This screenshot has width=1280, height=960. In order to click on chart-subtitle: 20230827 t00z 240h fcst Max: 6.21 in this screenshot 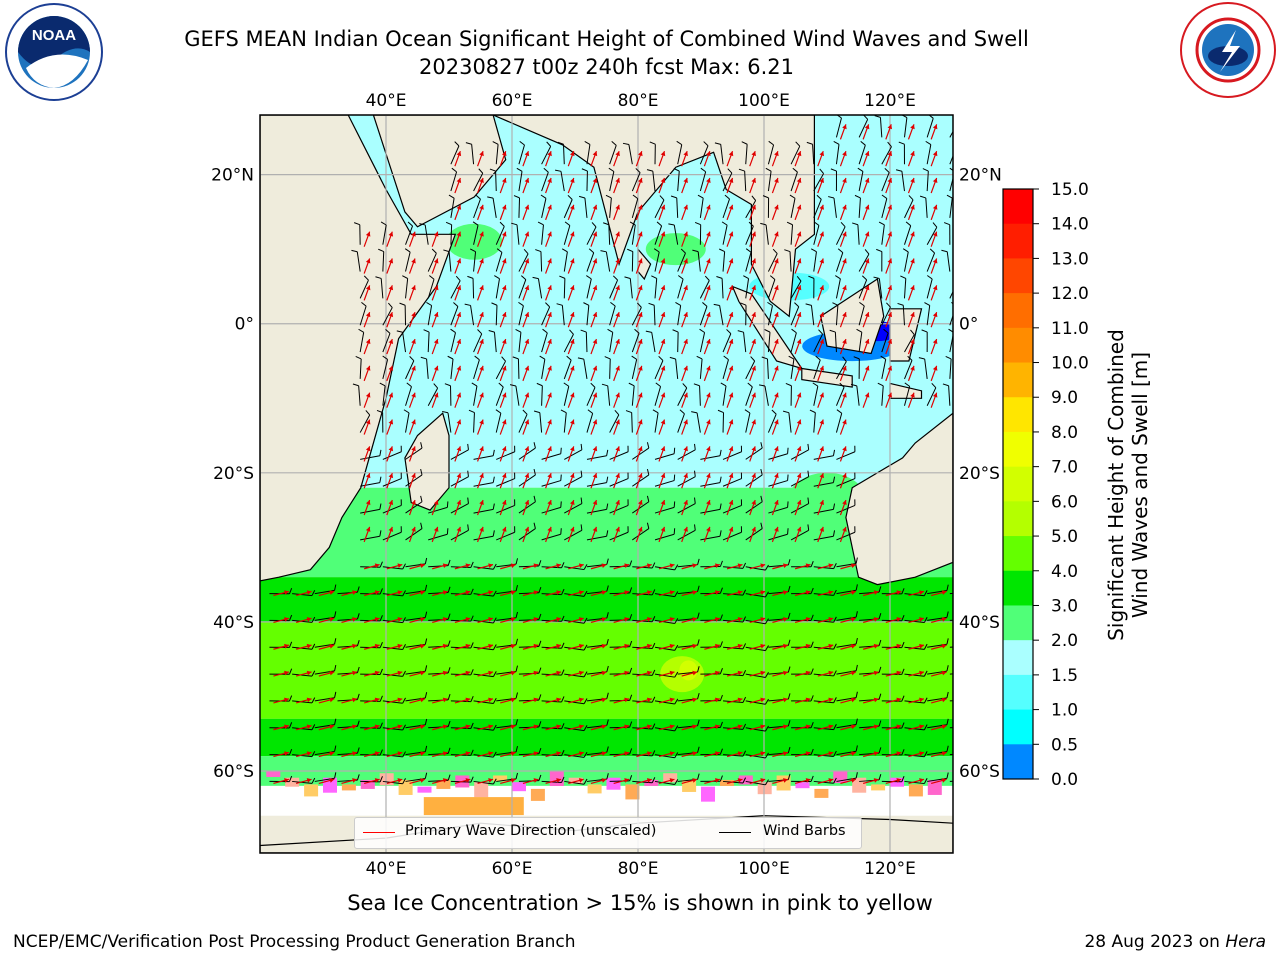, I will do `click(606, 67)`.